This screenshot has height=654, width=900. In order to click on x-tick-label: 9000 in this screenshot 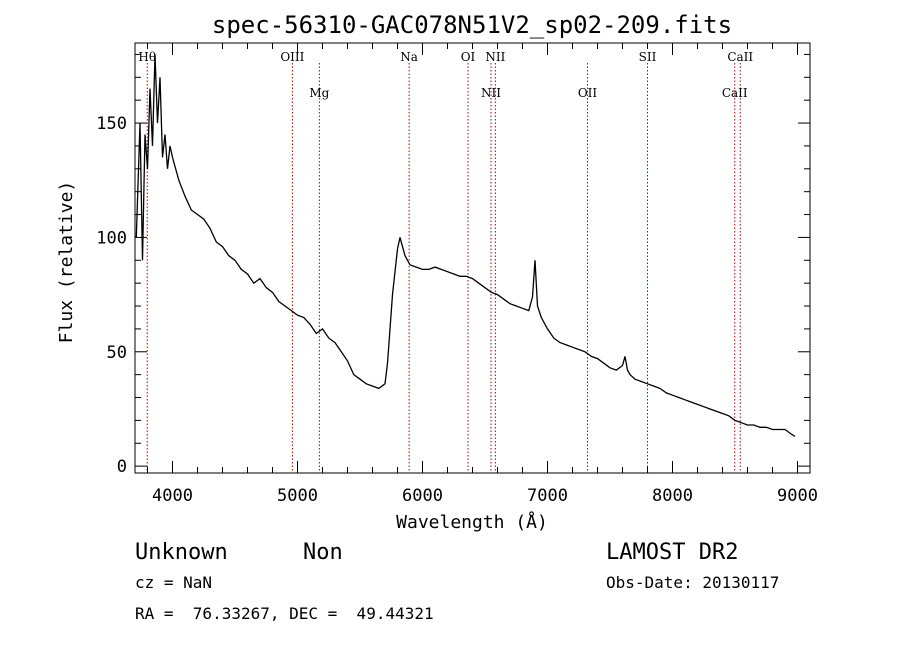, I will do `click(797, 496)`.